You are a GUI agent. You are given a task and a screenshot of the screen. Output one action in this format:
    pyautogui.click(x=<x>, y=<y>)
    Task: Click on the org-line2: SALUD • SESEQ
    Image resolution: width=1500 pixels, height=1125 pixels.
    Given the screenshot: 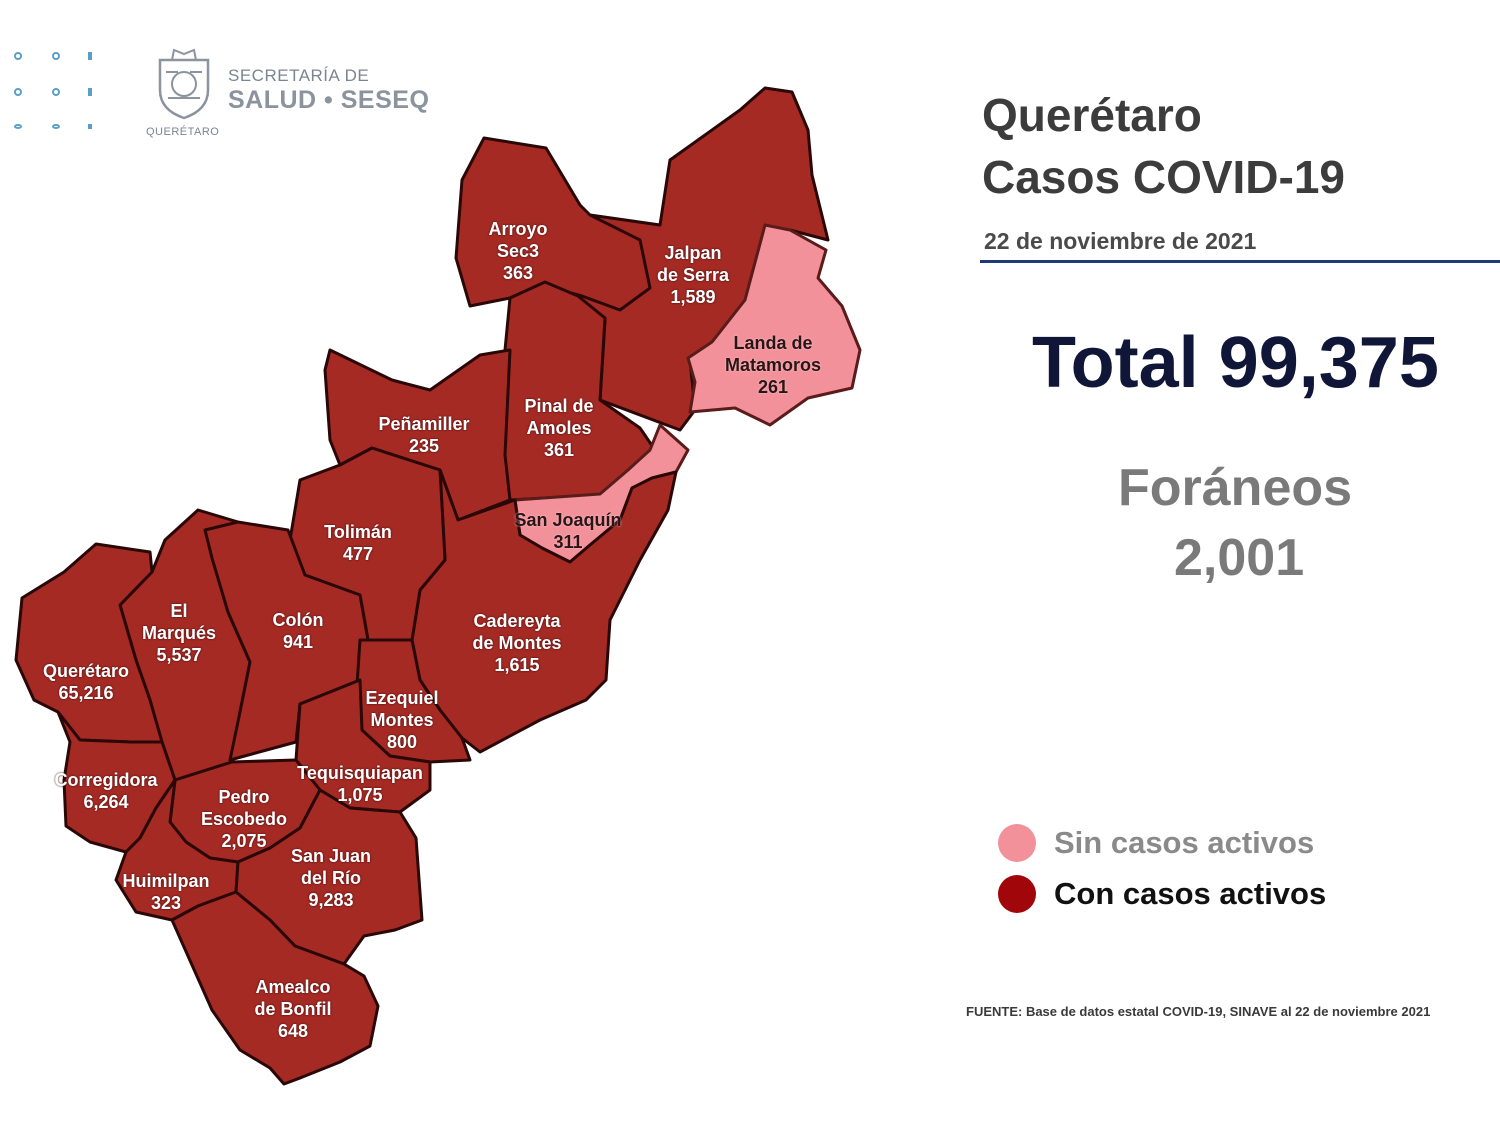 What is the action you would take?
    pyautogui.click(x=329, y=100)
    